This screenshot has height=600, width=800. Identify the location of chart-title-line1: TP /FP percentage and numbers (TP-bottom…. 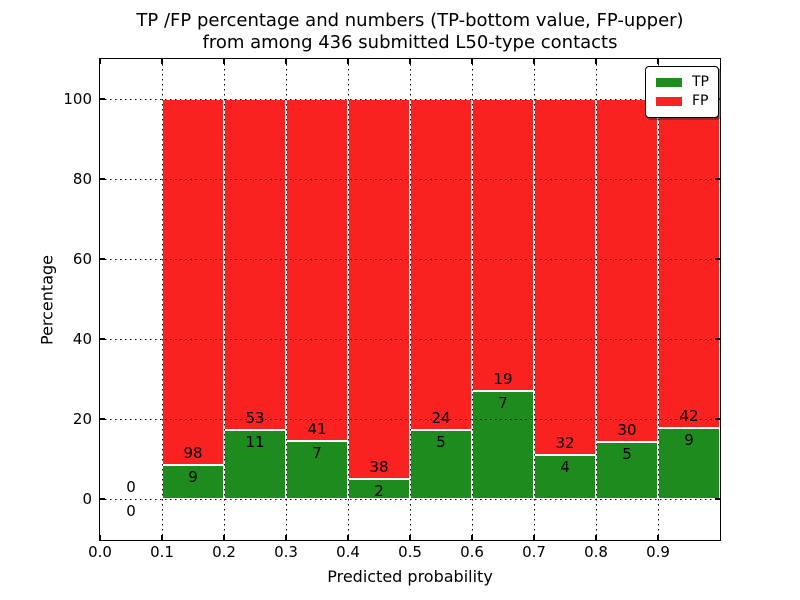
(410, 20).